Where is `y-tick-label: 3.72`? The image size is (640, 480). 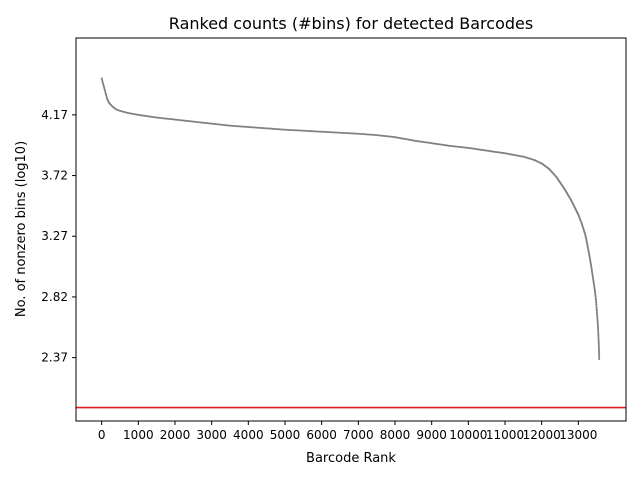 y-tick-label: 3.72 is located at coordinates (54, 176).